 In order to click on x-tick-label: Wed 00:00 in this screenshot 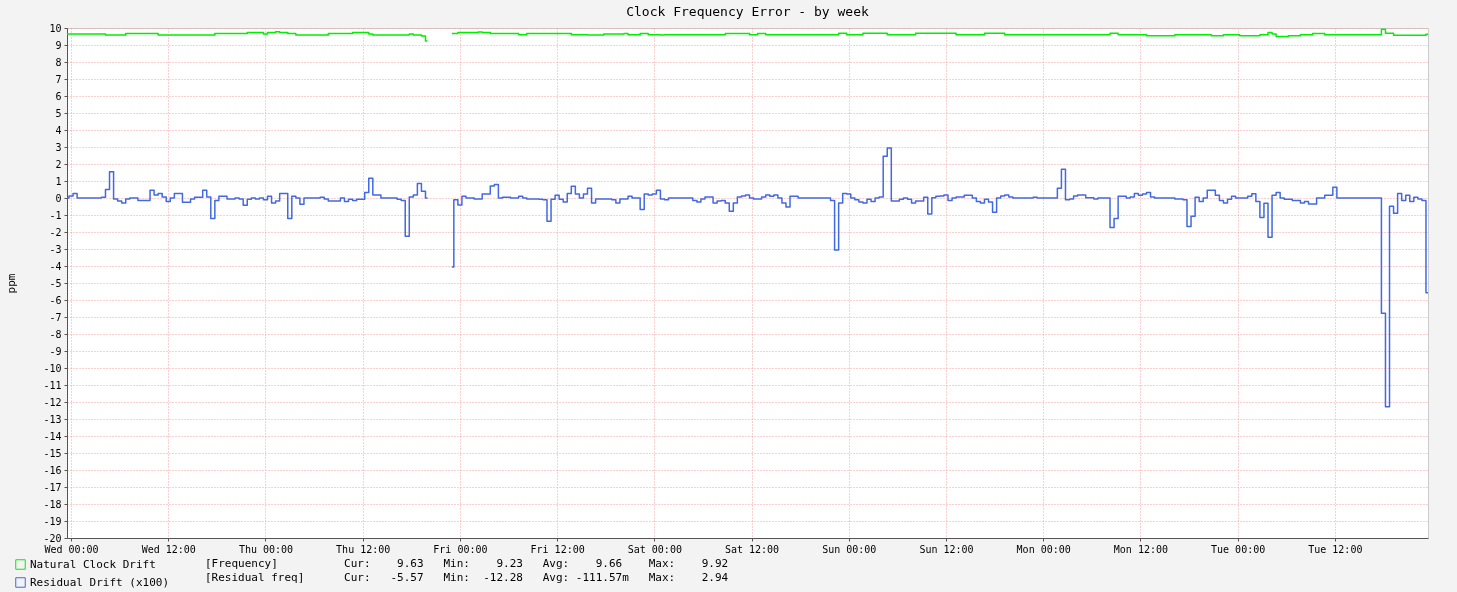, I will do `click(71, 549)`.